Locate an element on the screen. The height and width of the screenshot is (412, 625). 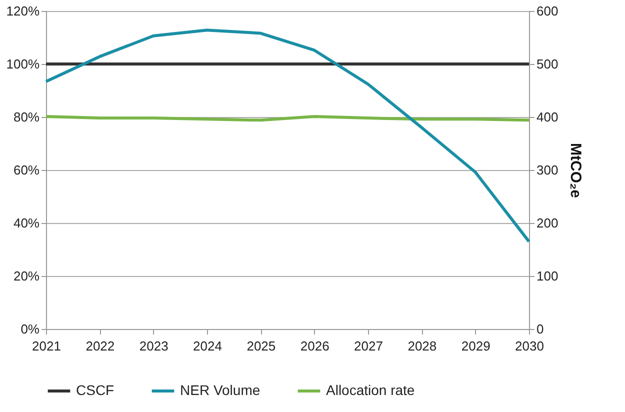
y-tick-label: 100% is located at coordinates (23, 64).